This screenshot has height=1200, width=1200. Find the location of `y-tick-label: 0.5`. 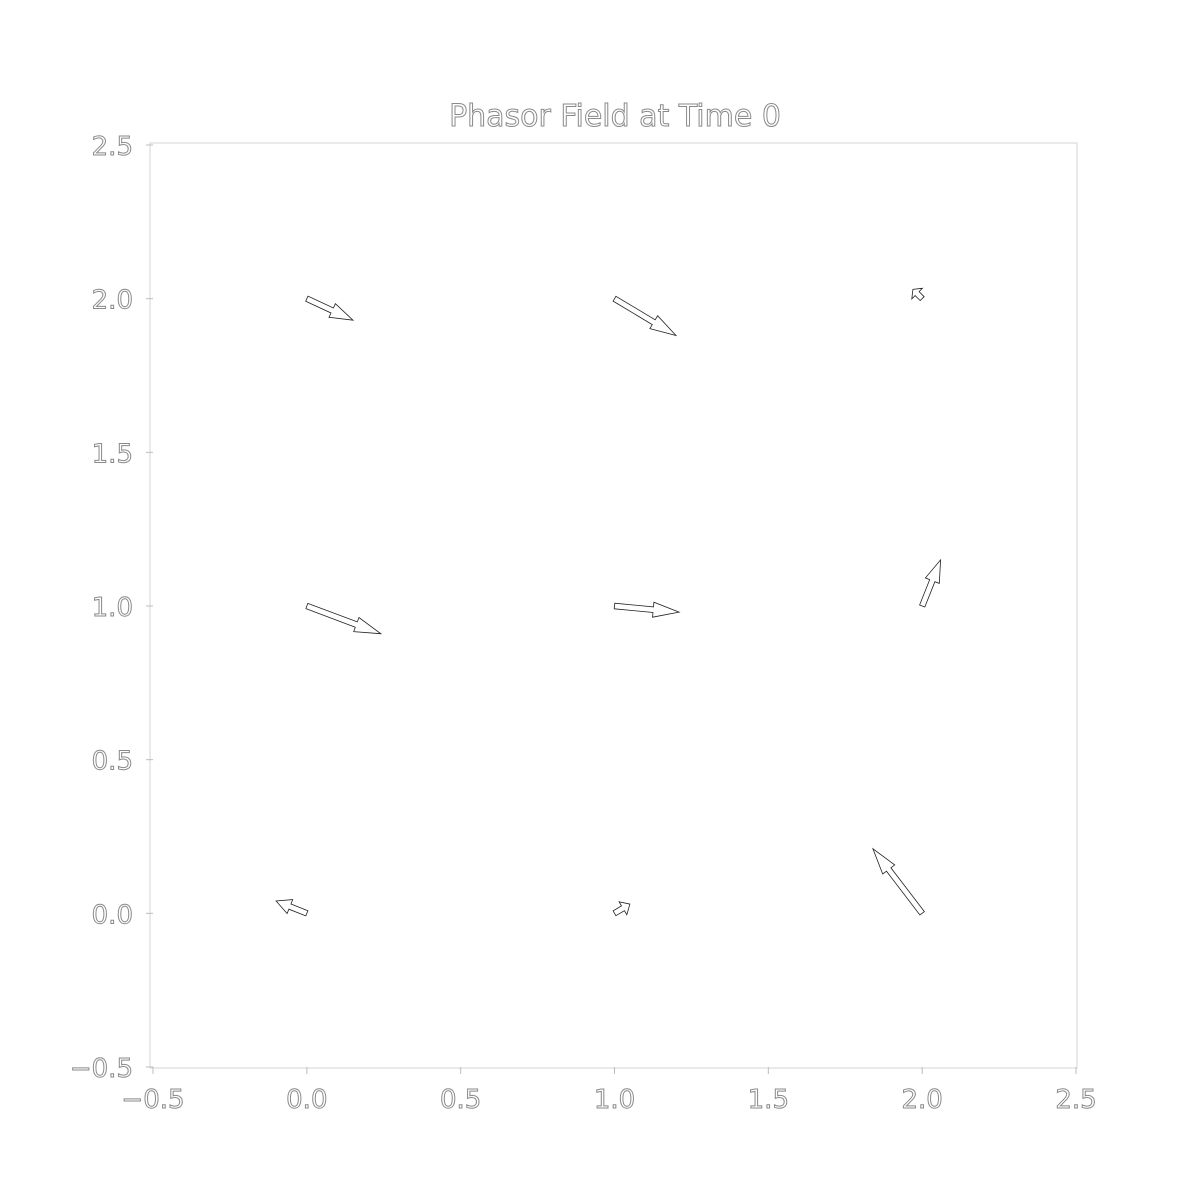

y-tick-label: 0.5 is located at coordinates (112, 762).